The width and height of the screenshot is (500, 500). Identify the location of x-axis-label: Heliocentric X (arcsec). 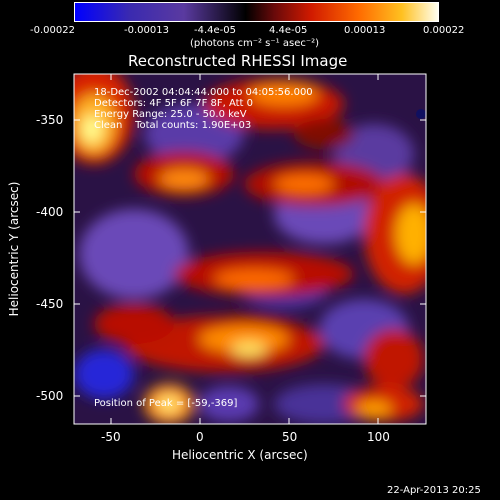
(240, 455).